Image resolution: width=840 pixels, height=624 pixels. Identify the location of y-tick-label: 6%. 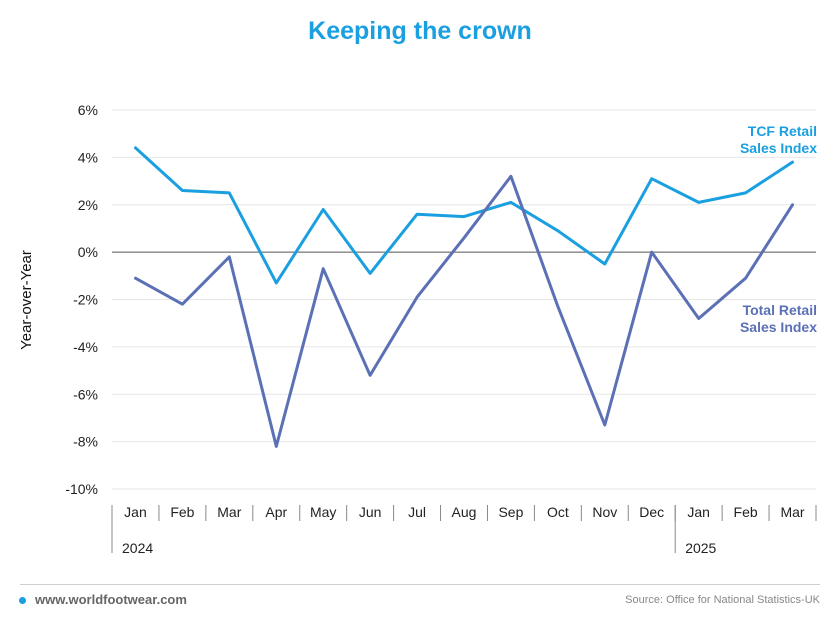
(88, 110).